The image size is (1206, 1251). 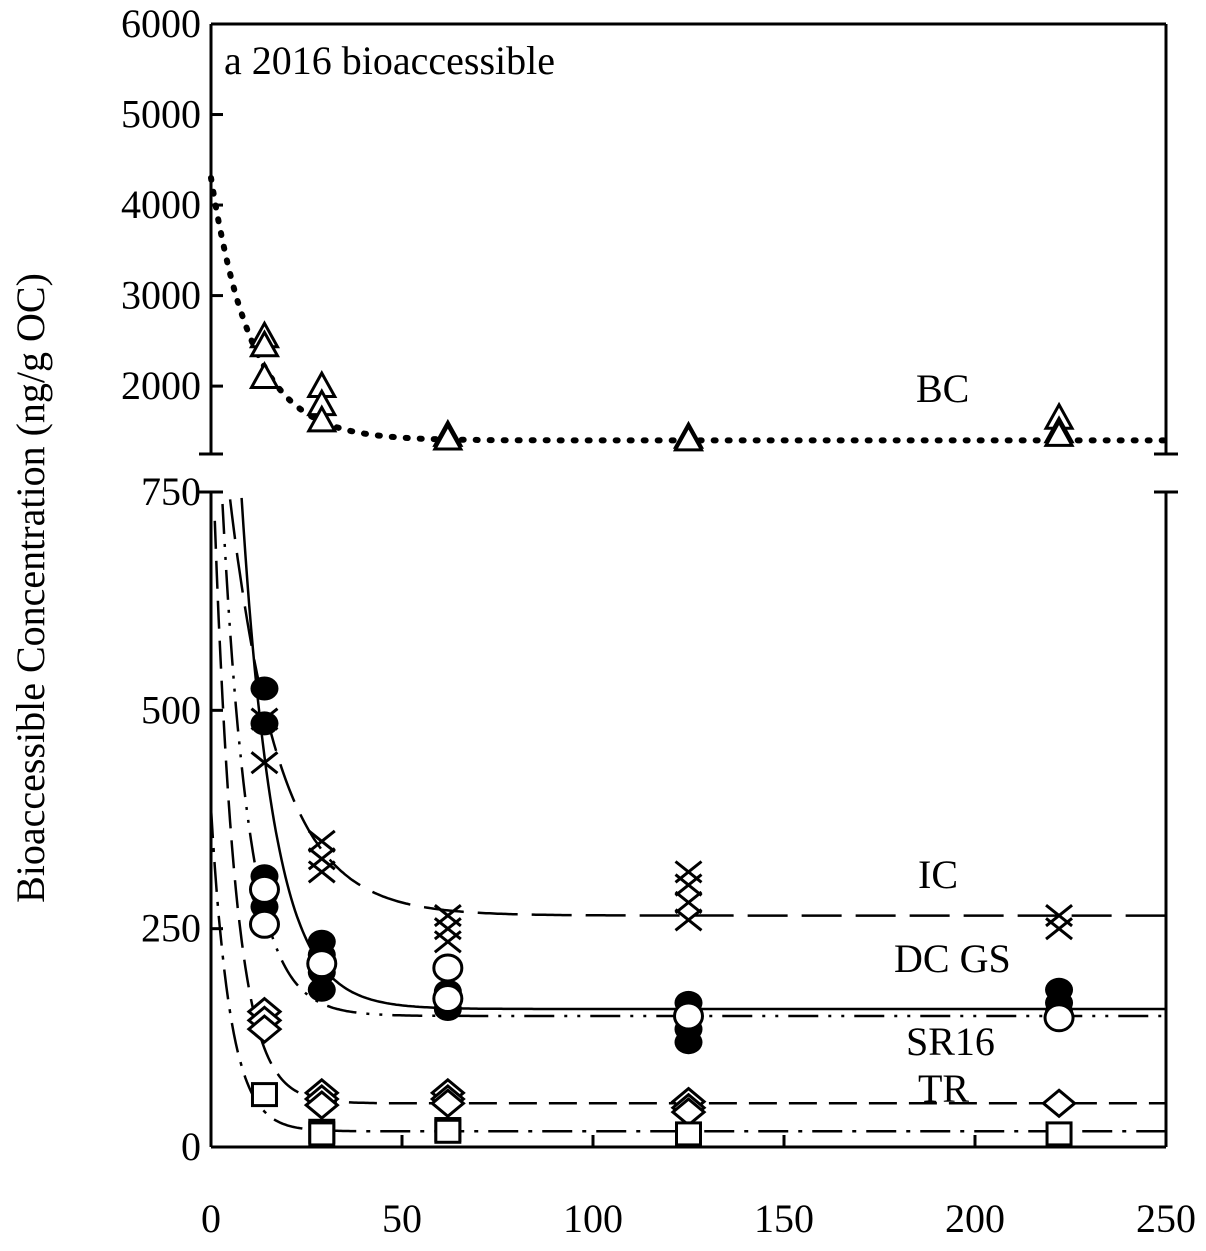 I want to click on x-tick-label: 150, so click(x=784, y=1218).